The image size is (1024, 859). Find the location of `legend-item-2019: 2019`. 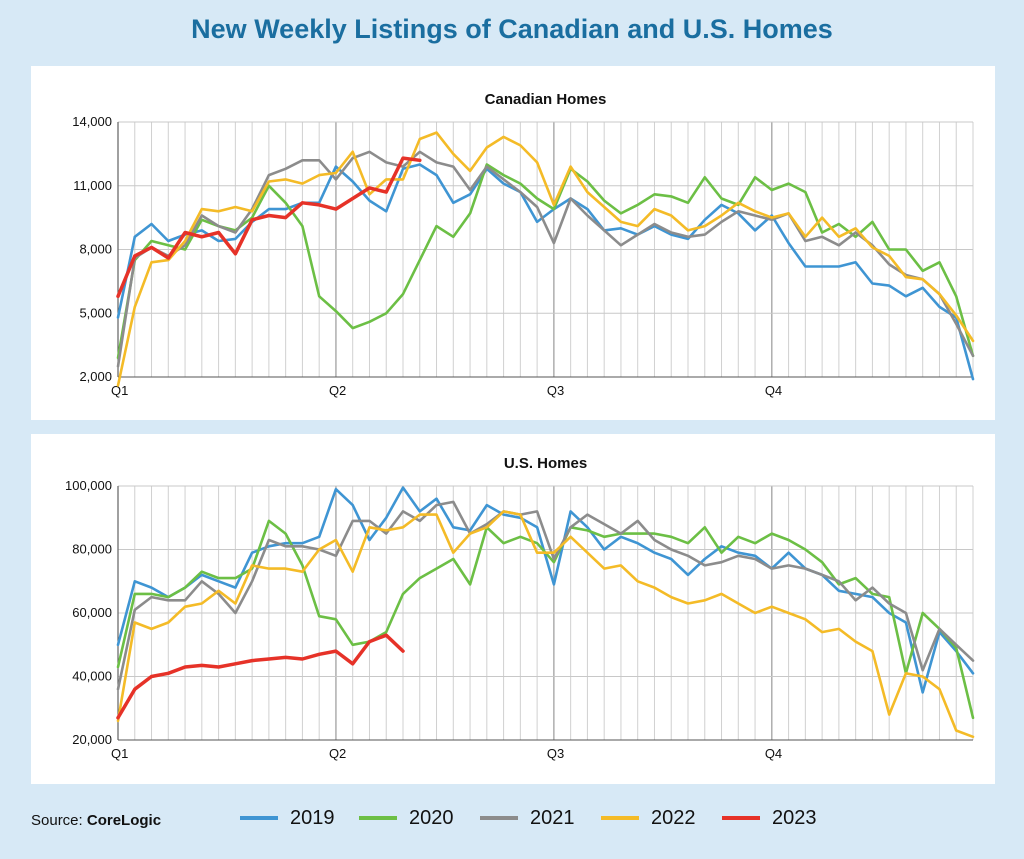

legend-item-2019: 2019 is located at coordinates (287, 818).